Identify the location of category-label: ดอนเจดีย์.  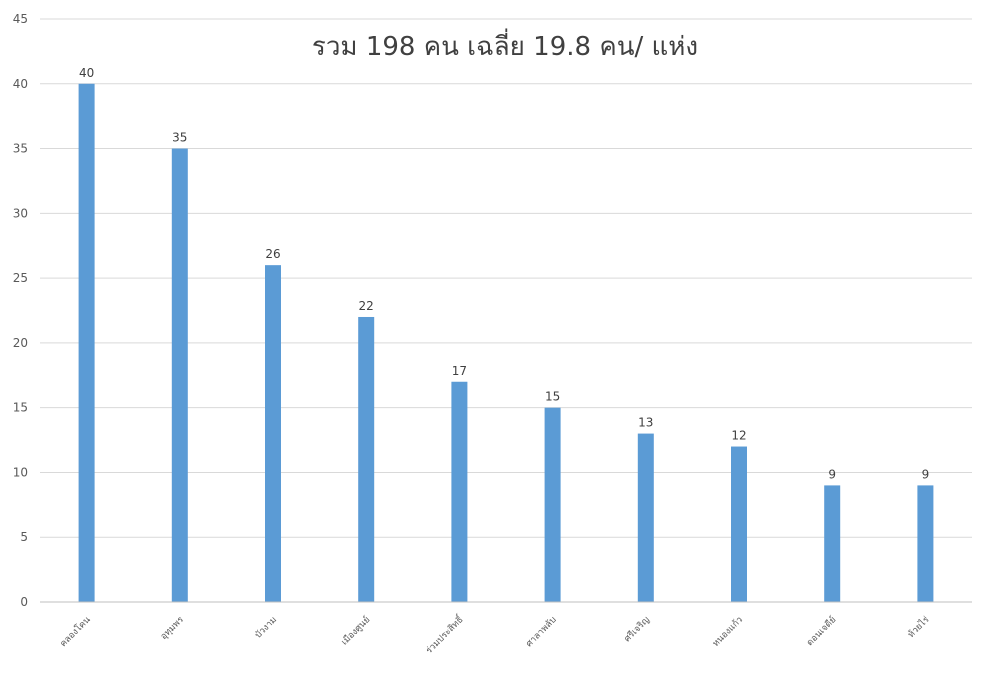
(821, 631).